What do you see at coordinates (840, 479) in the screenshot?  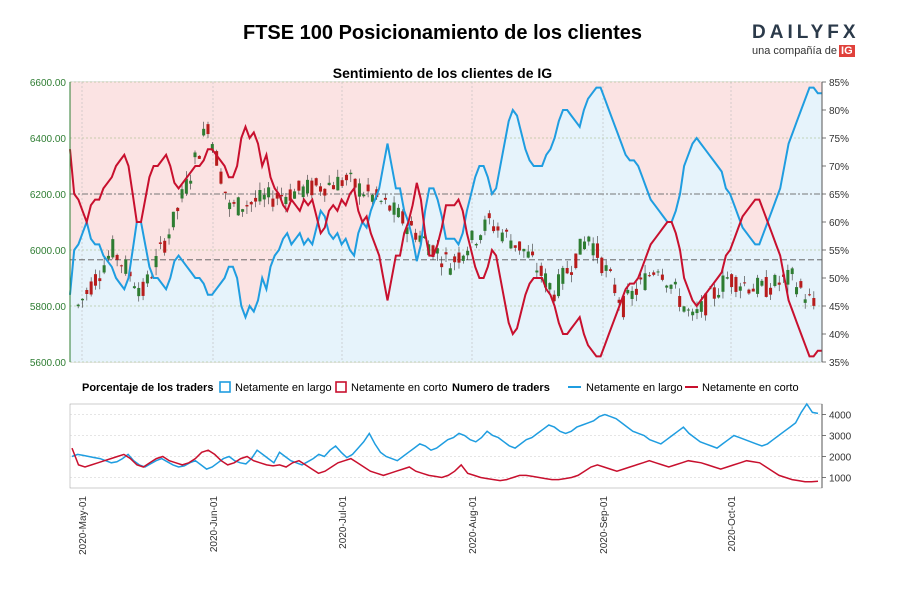 I see `count-tick-label: 1000` at bounding box center [840, 479].